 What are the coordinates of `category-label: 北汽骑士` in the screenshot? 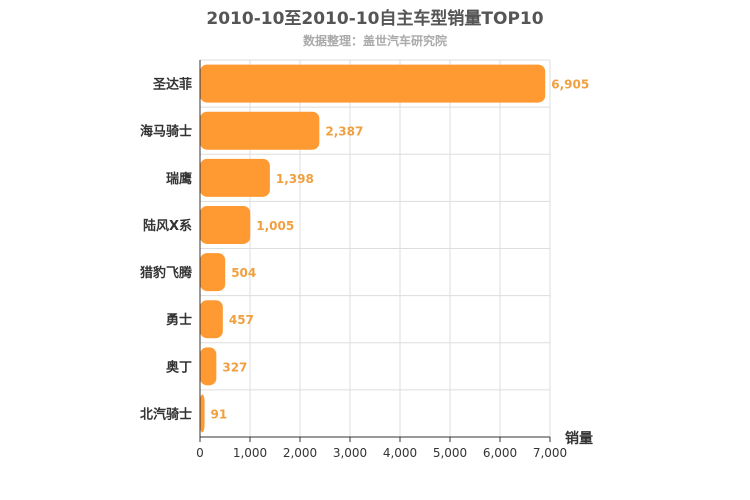 It's located at (166, 414).